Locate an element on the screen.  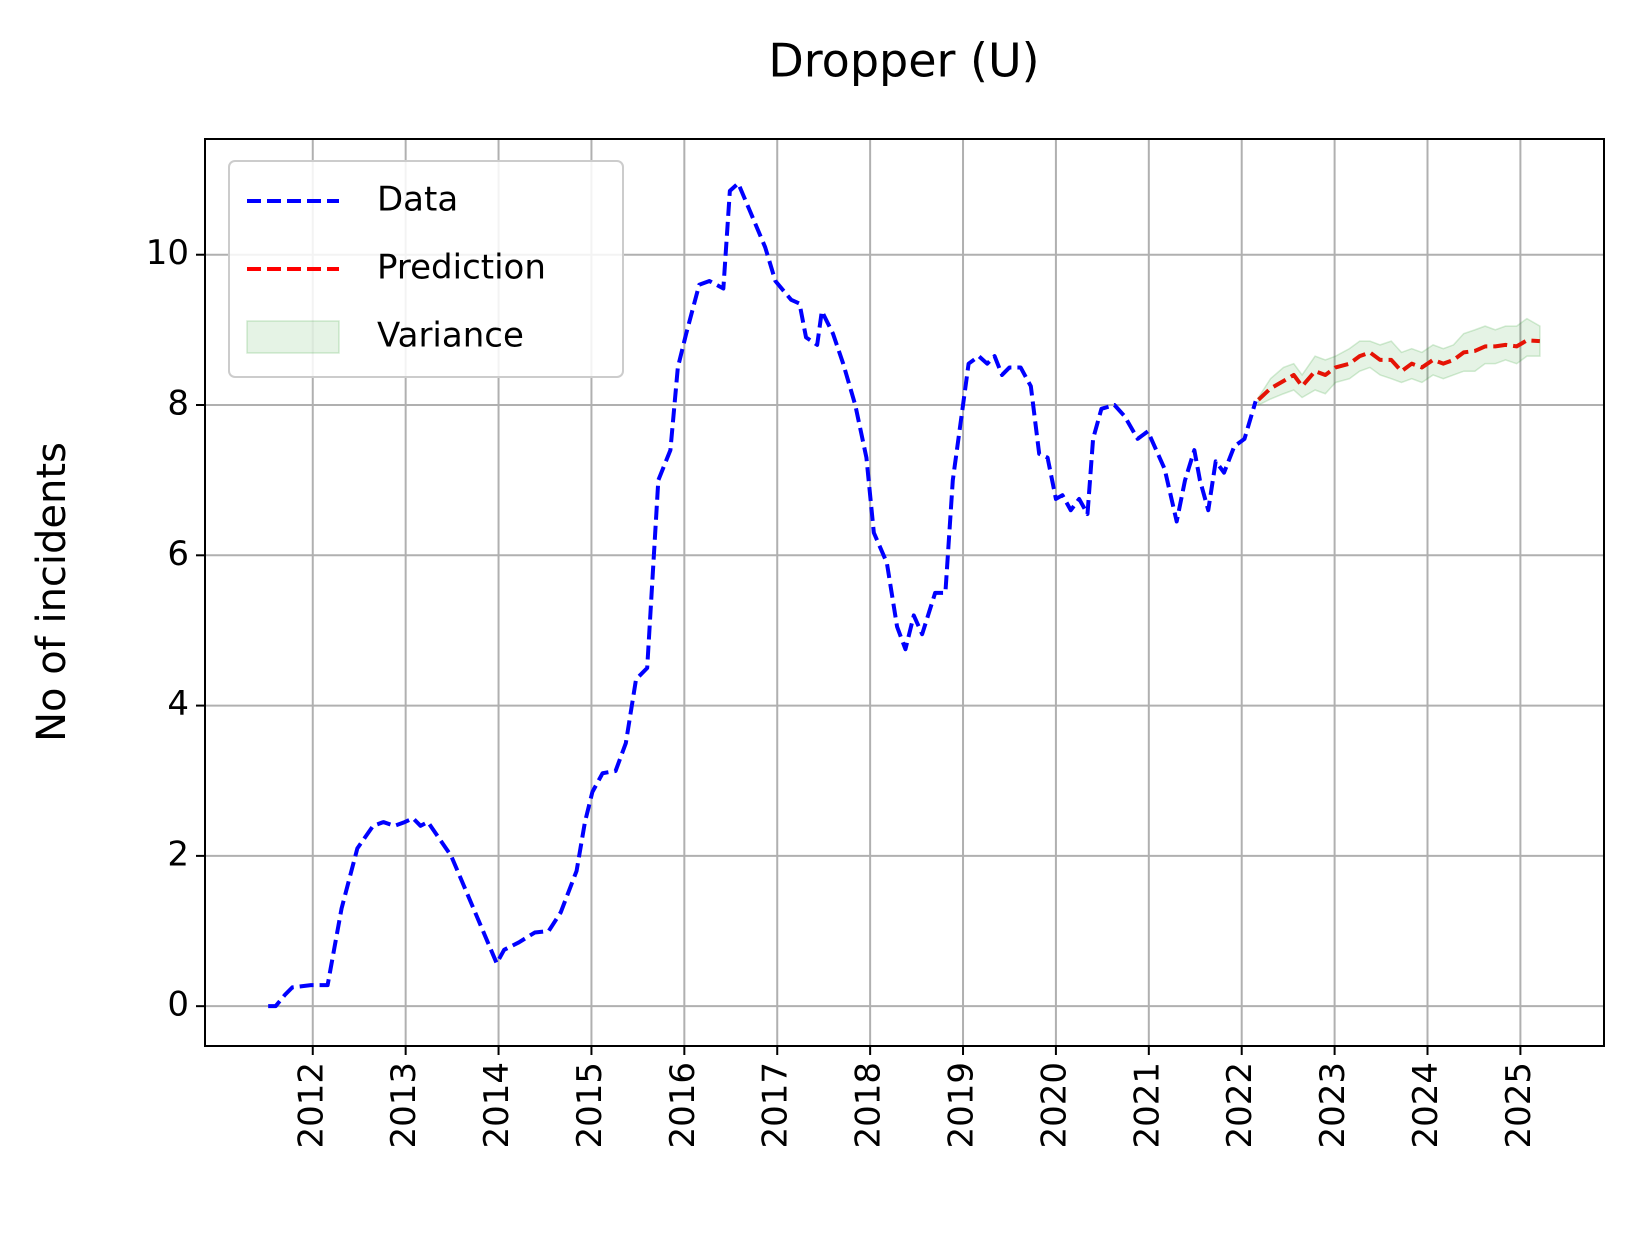
legend-label: Prediction is located at coordinates (461, 268).